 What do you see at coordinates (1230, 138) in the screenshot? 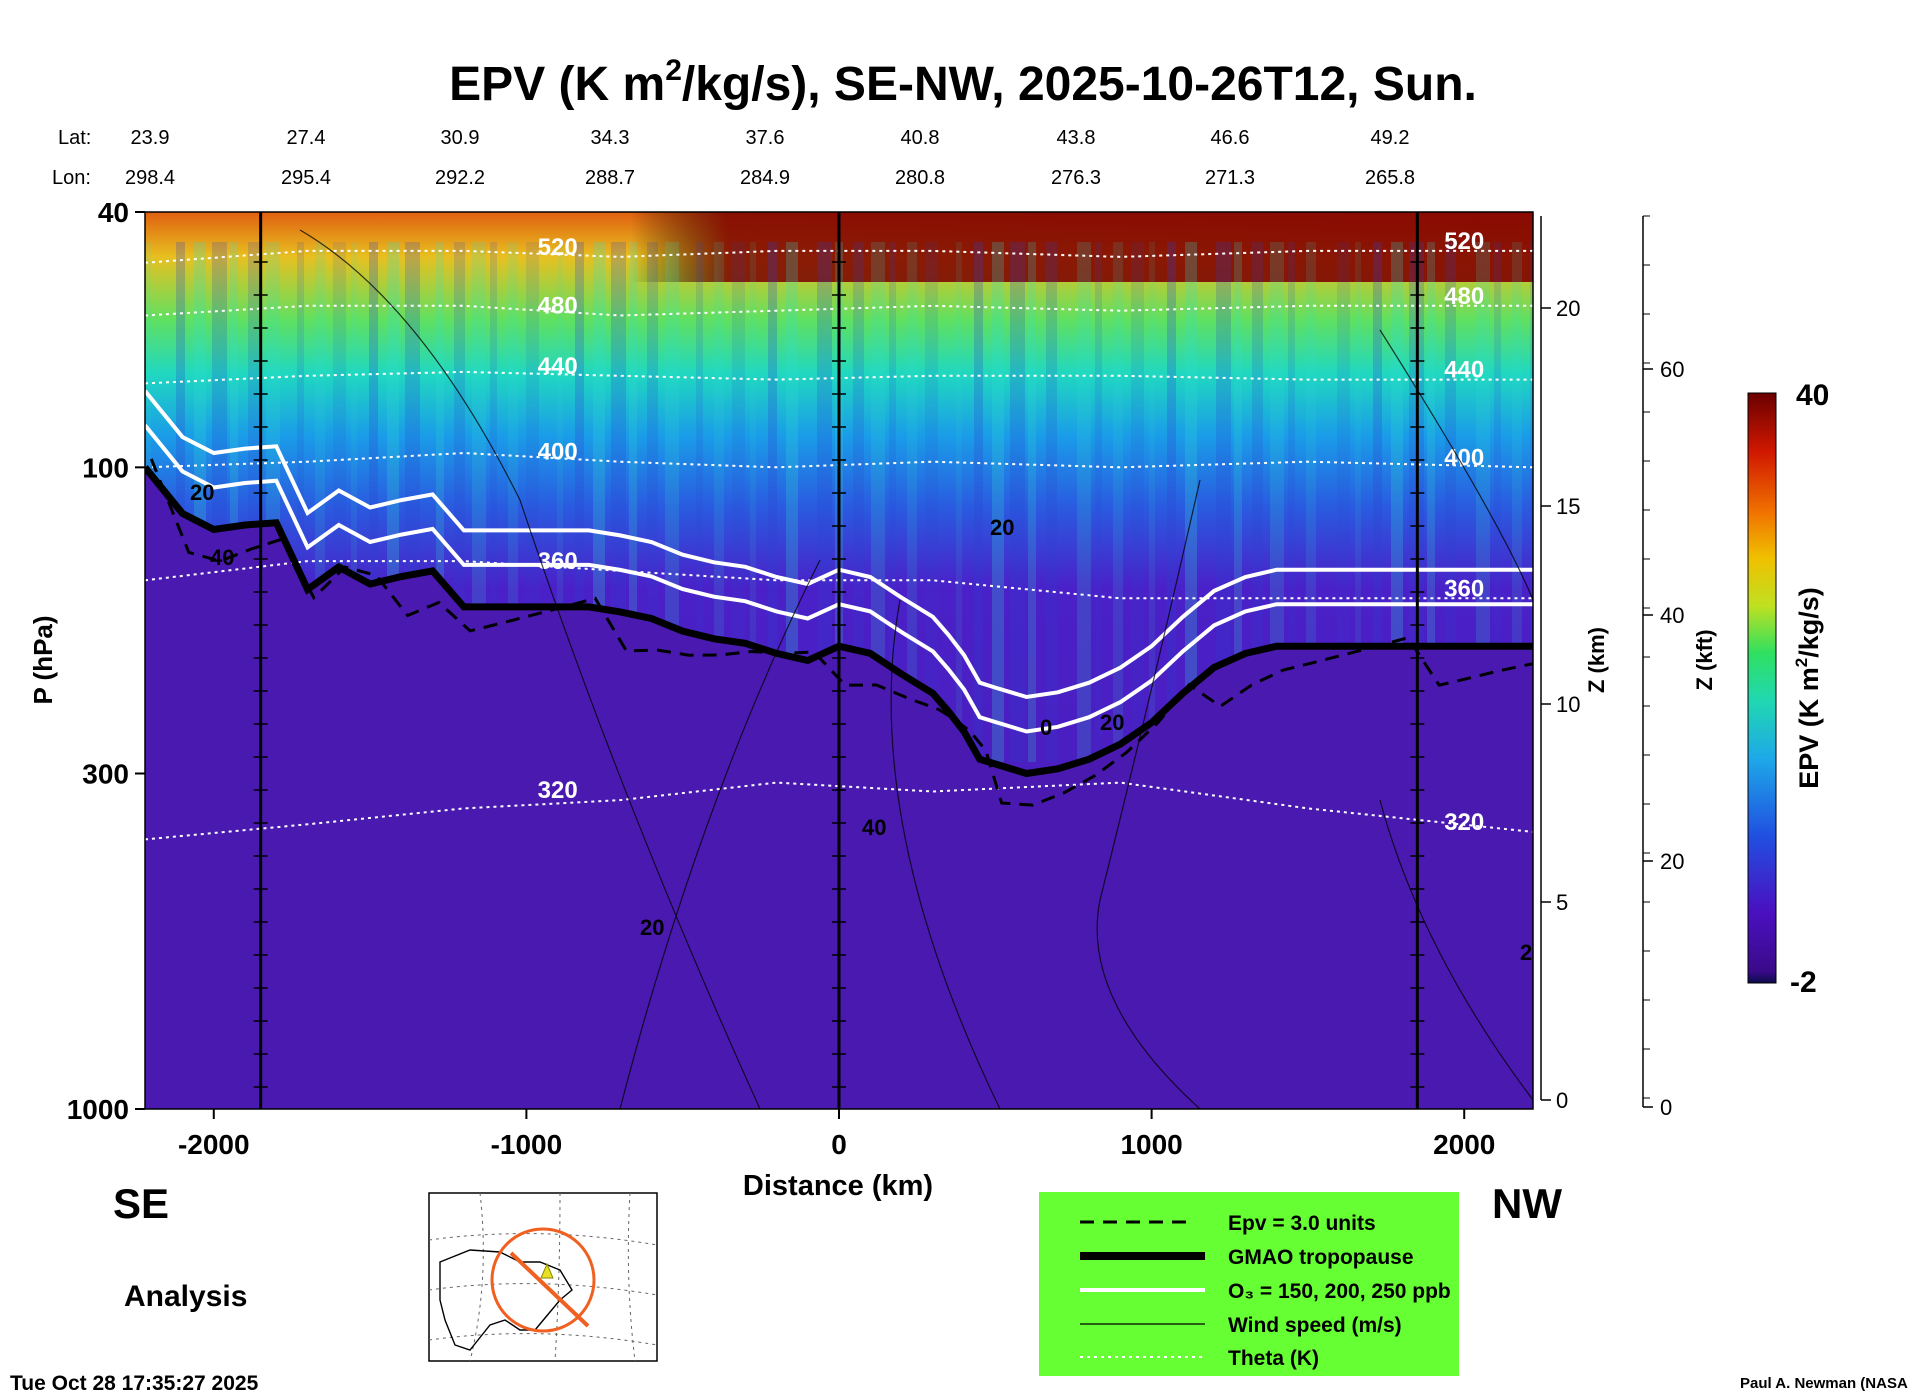
I see `lat-value: 46.6` at bounding box center [1230, 138].